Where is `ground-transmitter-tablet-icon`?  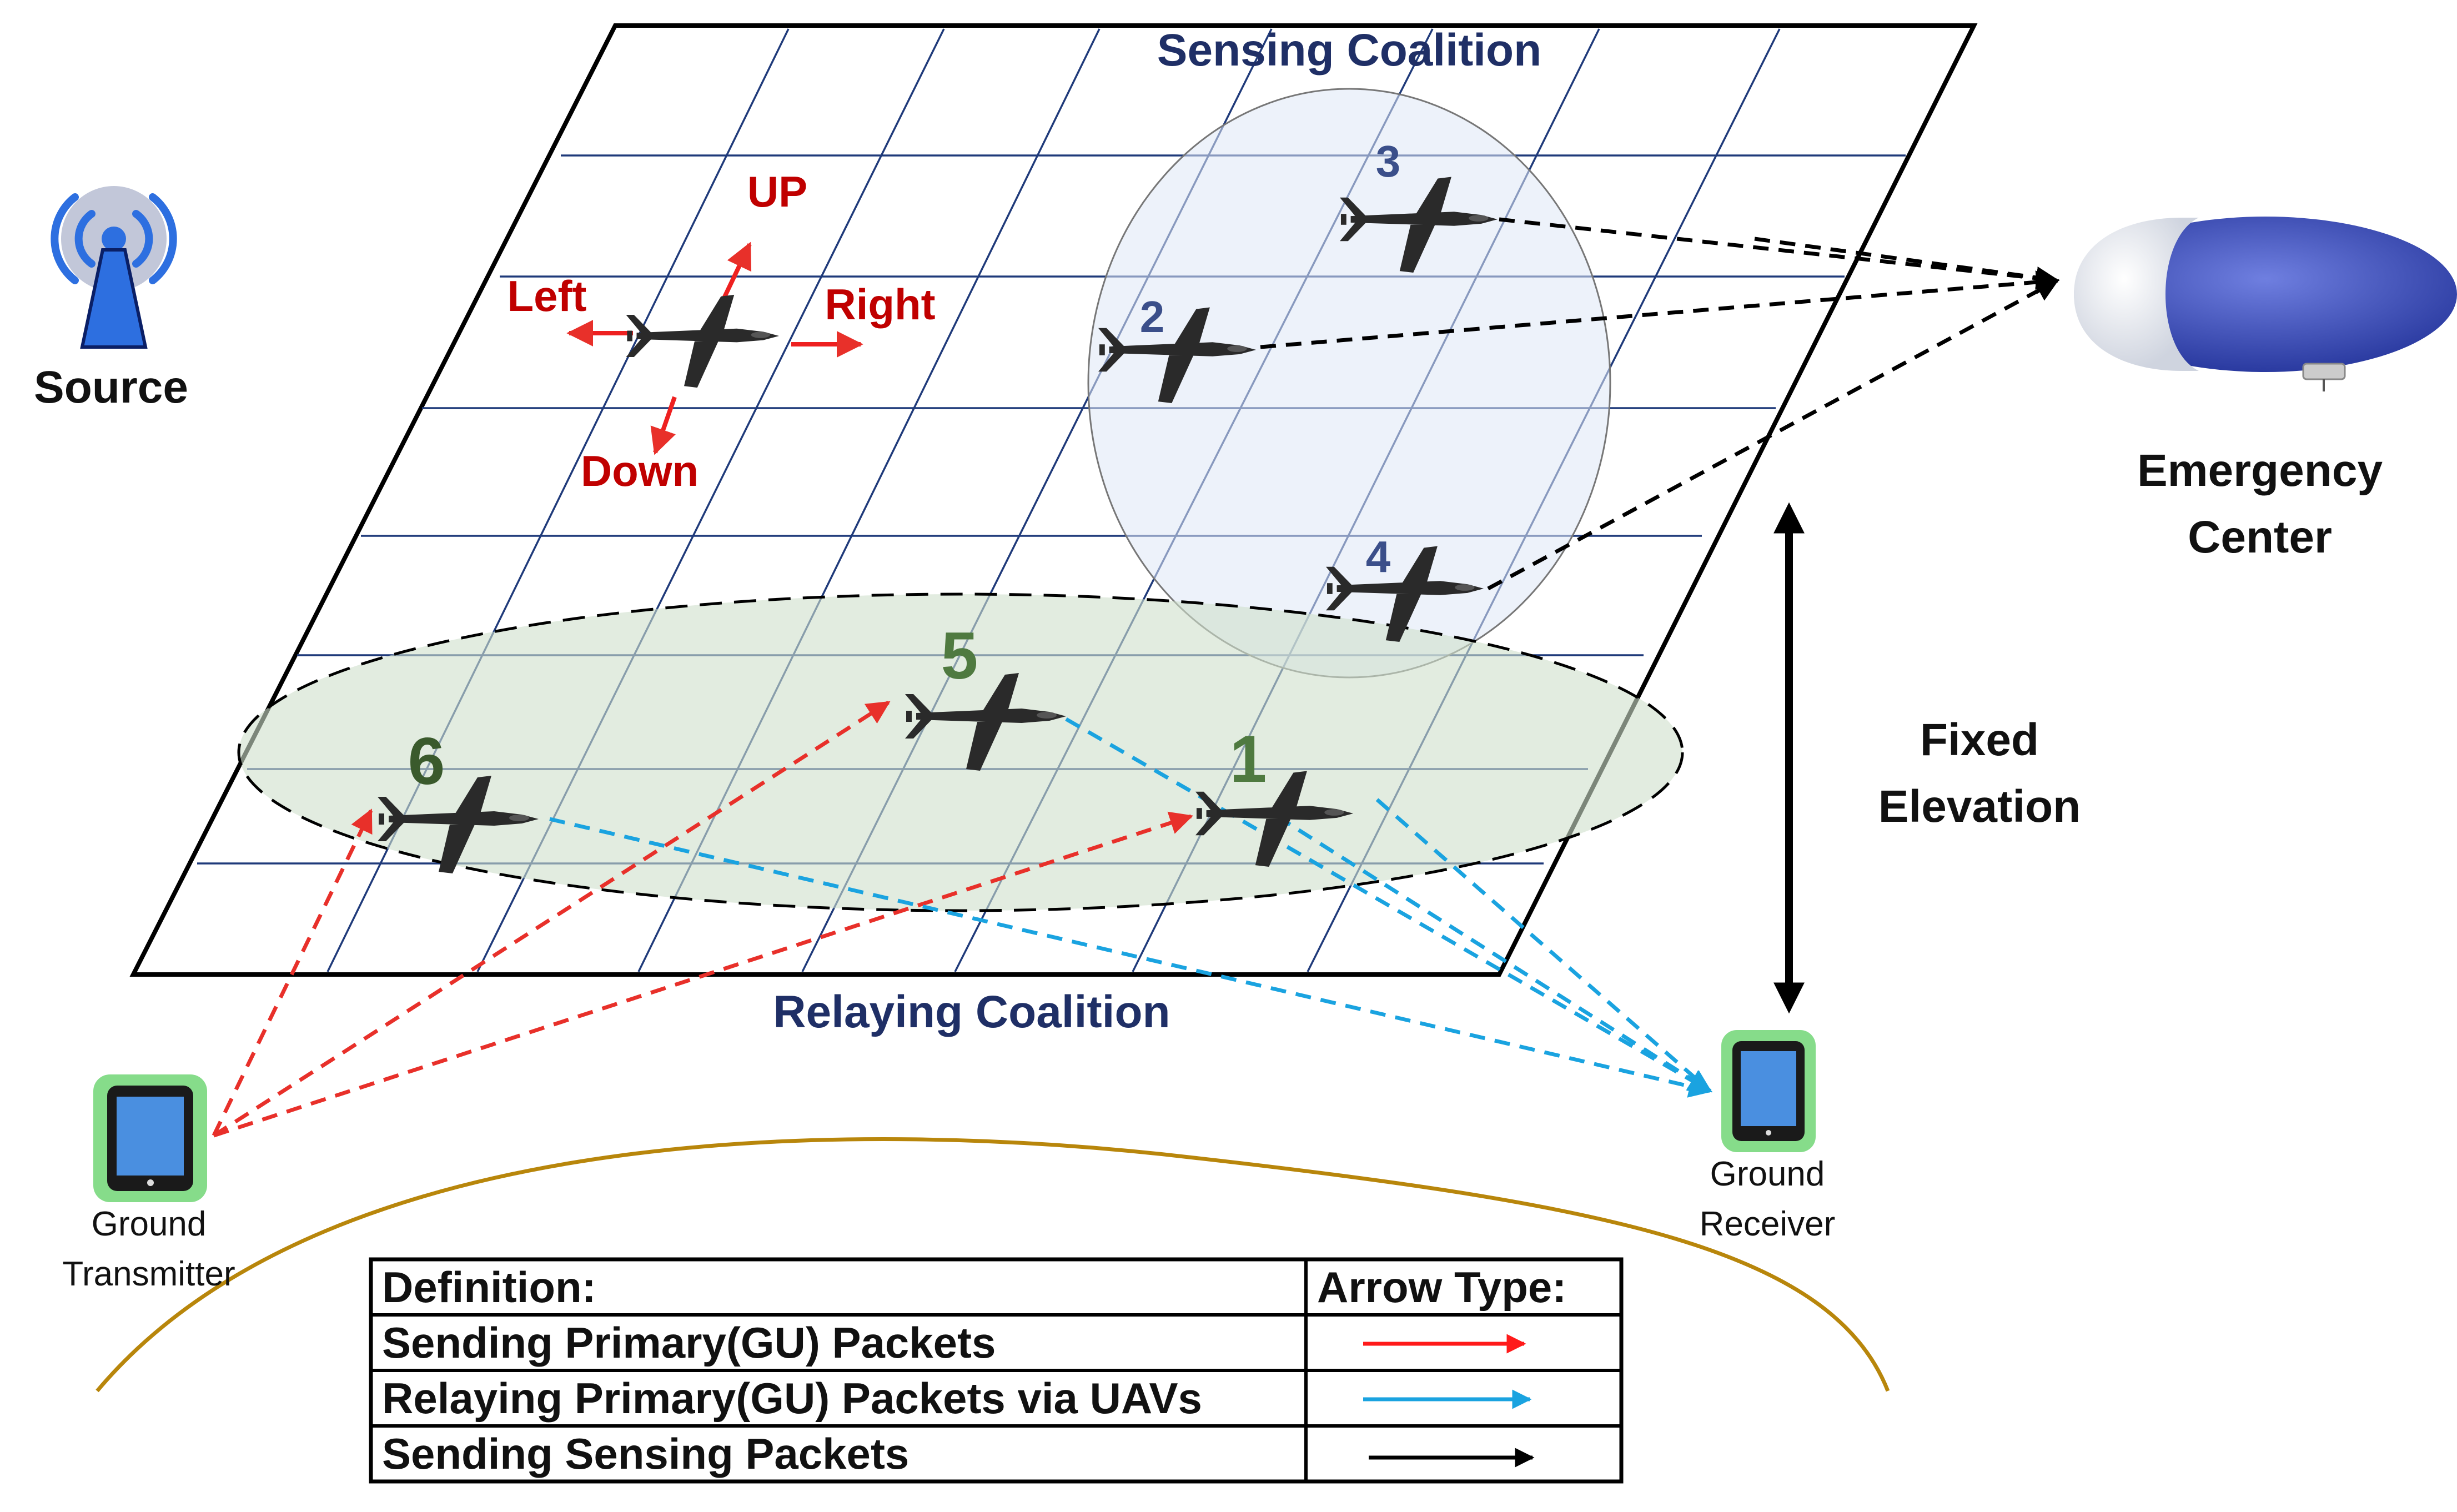
ground-transmitter-tablet-icon is located at coordinates (150, 1138).